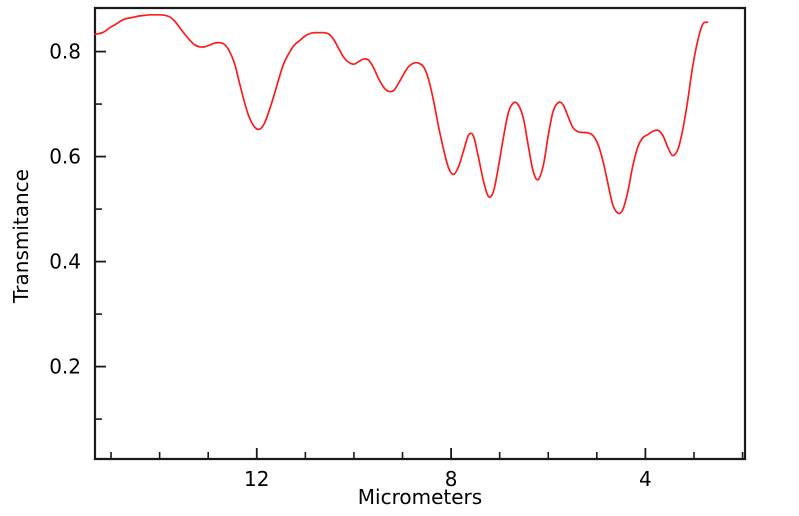 The image size is (799, 516). Describe the element at coordinates (256, 479) in the screenshot. I see `x-tick-label: 12` at that location.